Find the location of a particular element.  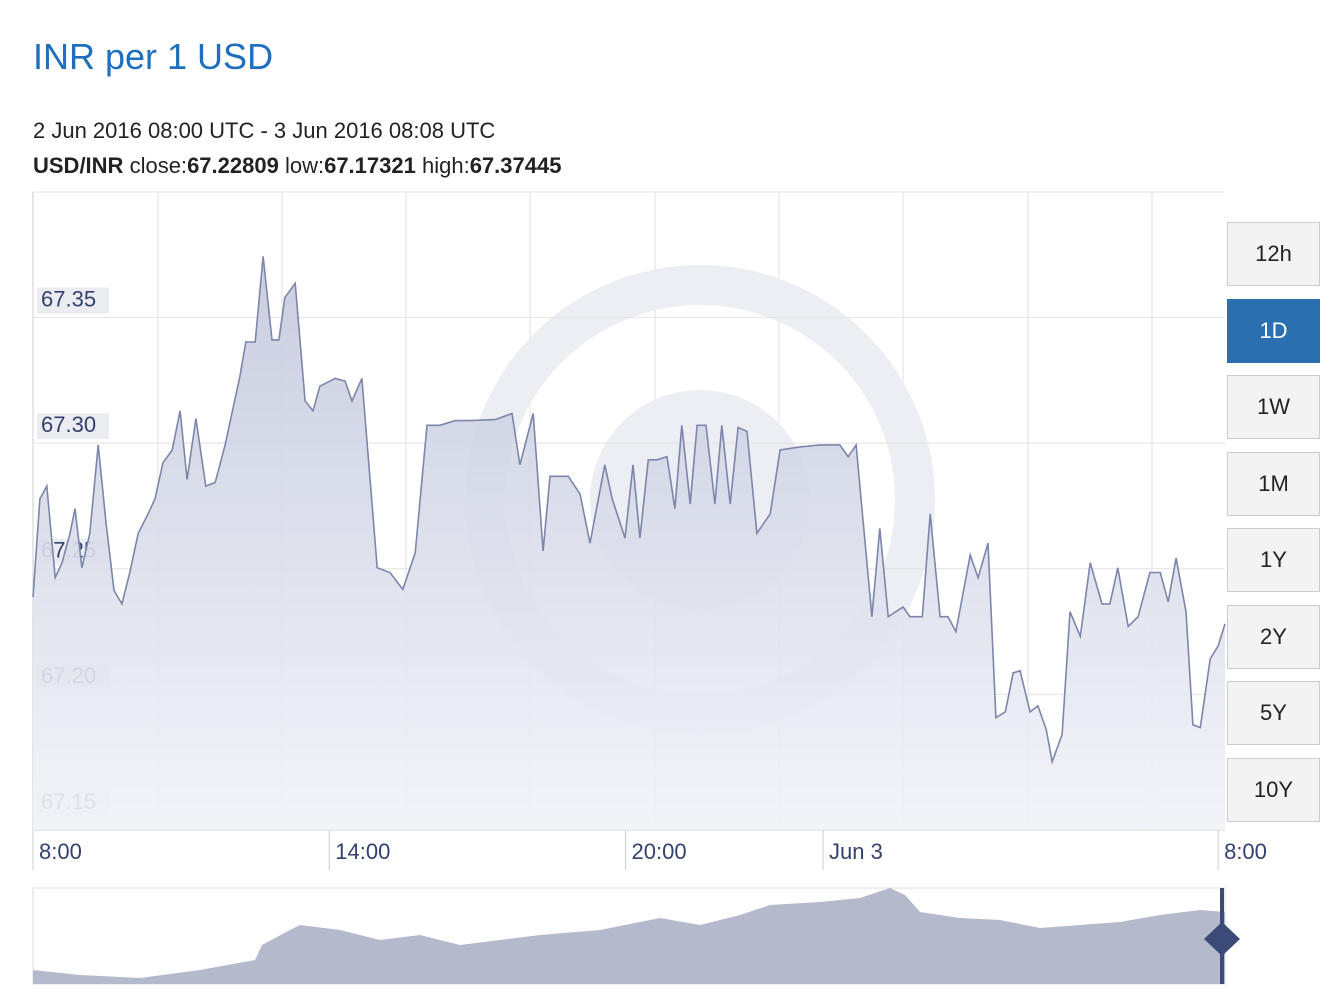

range-button: 1Y is located at coordinates (1273, 560).